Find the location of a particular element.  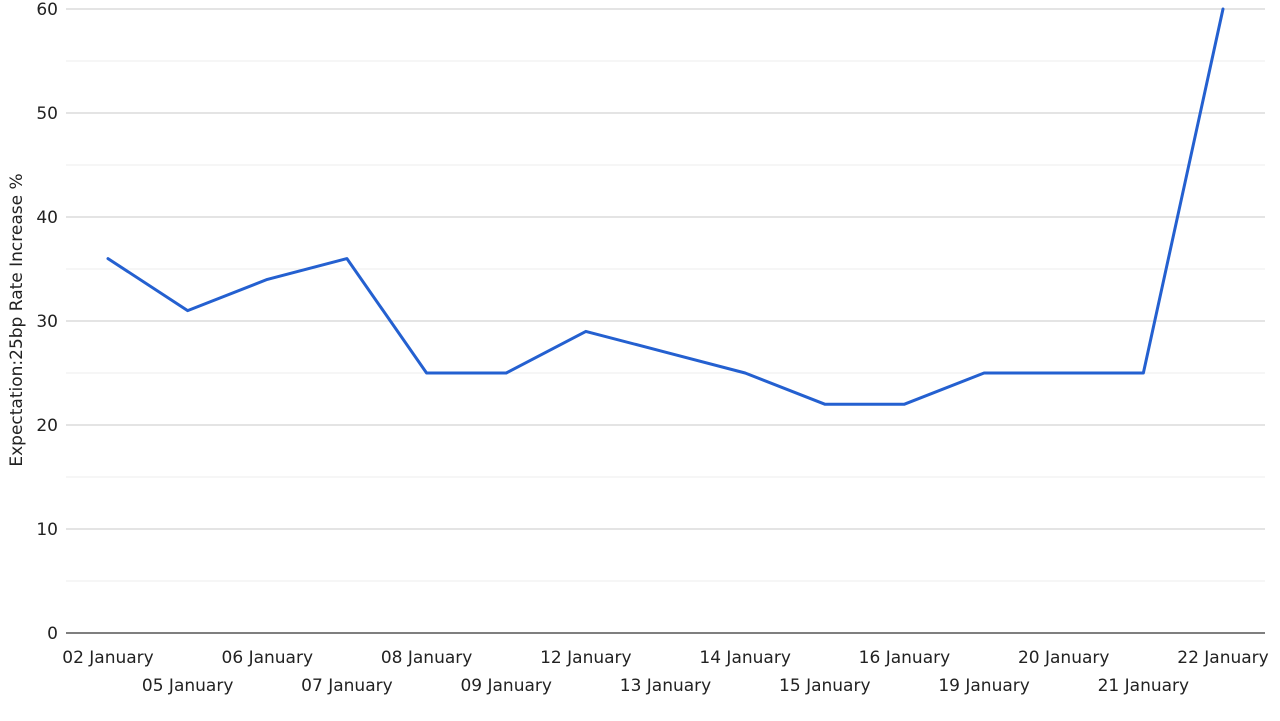

x-tick-label: 15 January is located at coordinates (824, 686).